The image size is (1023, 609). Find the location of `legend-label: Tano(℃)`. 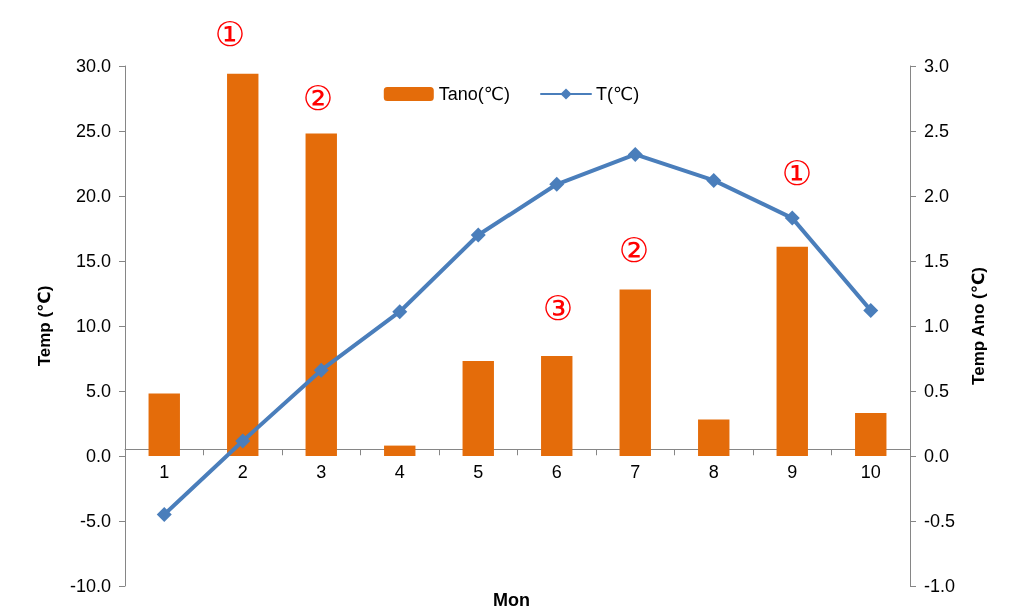

legend-label: Tano(℃) is located at coordinates (474, 94).